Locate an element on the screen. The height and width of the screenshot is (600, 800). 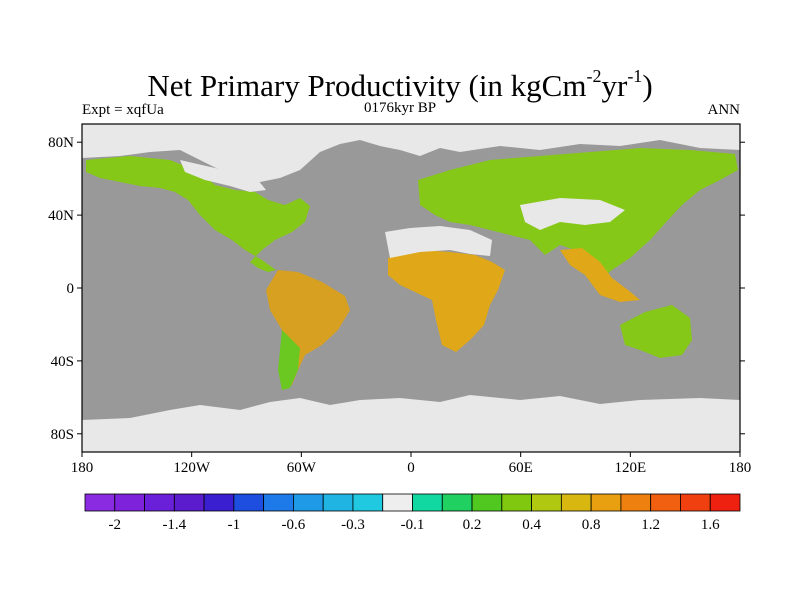
y-tick-label: 40N is located at coordinates (61, 216).